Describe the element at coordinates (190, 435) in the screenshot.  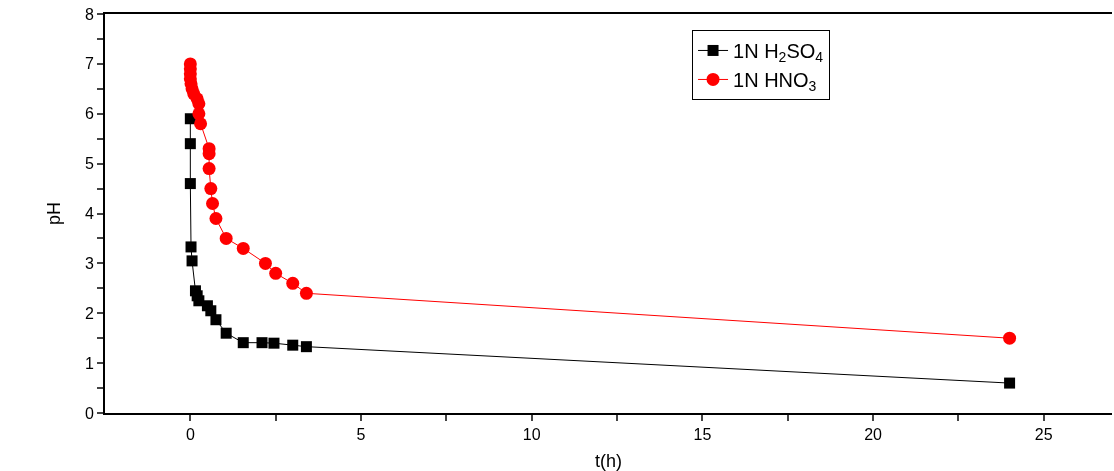
I see `x-tick-label: 0` at that location.